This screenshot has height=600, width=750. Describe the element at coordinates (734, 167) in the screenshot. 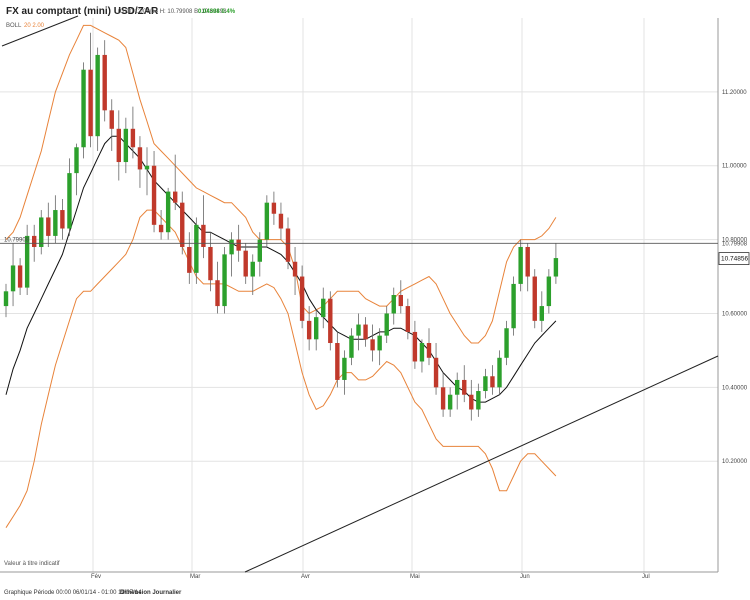

I see `y-tick-label: 11.00000` at that location.